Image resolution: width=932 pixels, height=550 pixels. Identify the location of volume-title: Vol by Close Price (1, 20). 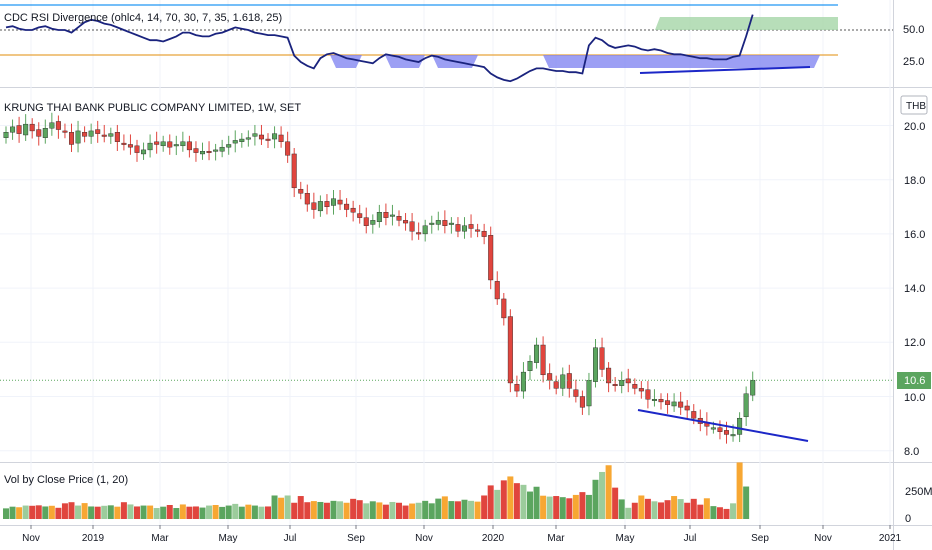
(66, 480).